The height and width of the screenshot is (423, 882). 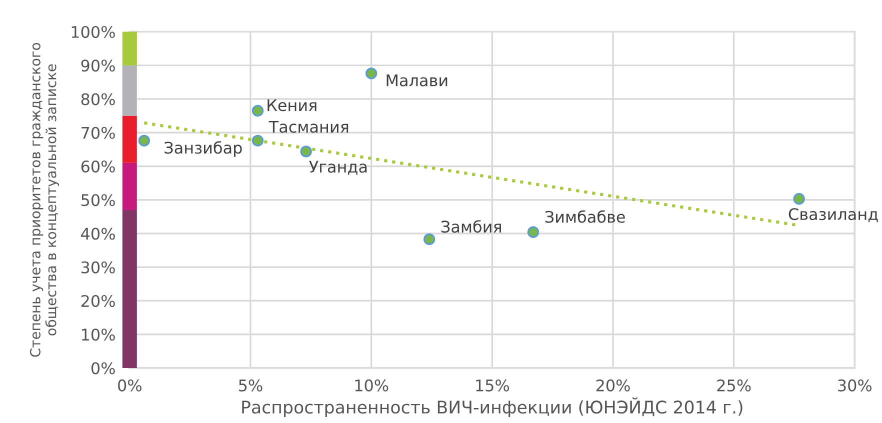 I want to click on x-tick-label: 20%, so click(x=613, y=385).